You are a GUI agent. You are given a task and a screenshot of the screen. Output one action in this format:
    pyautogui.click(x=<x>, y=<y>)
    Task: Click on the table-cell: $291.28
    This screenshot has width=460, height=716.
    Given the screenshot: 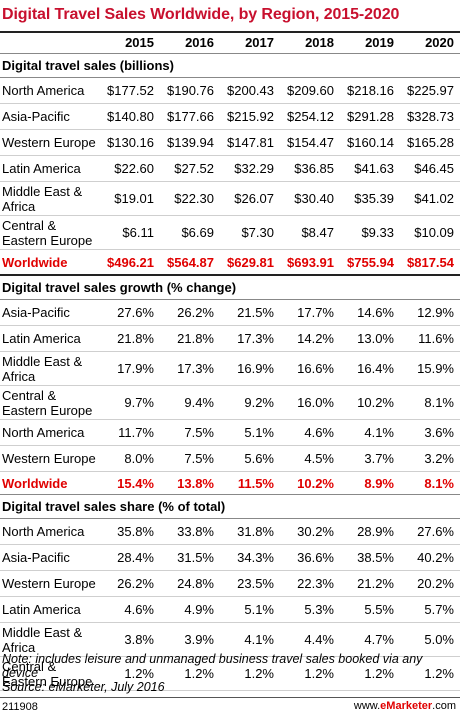 What is the action you would take?
    pyautogui.click(x=370, y=116)
    